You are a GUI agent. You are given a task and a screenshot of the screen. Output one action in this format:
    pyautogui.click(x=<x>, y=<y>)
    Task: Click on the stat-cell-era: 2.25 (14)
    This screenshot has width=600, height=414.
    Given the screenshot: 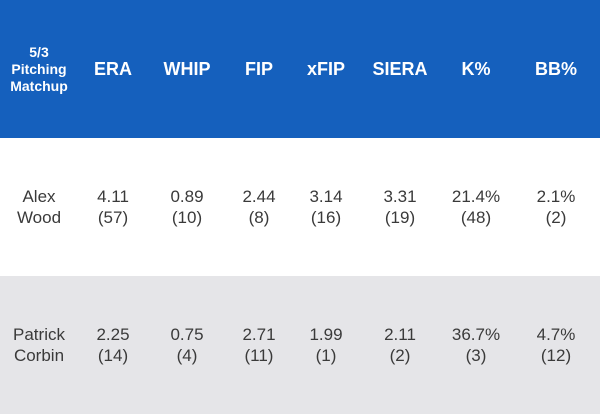 What is the action you would take?
    pyautogui.click(x=113, y=345)
    